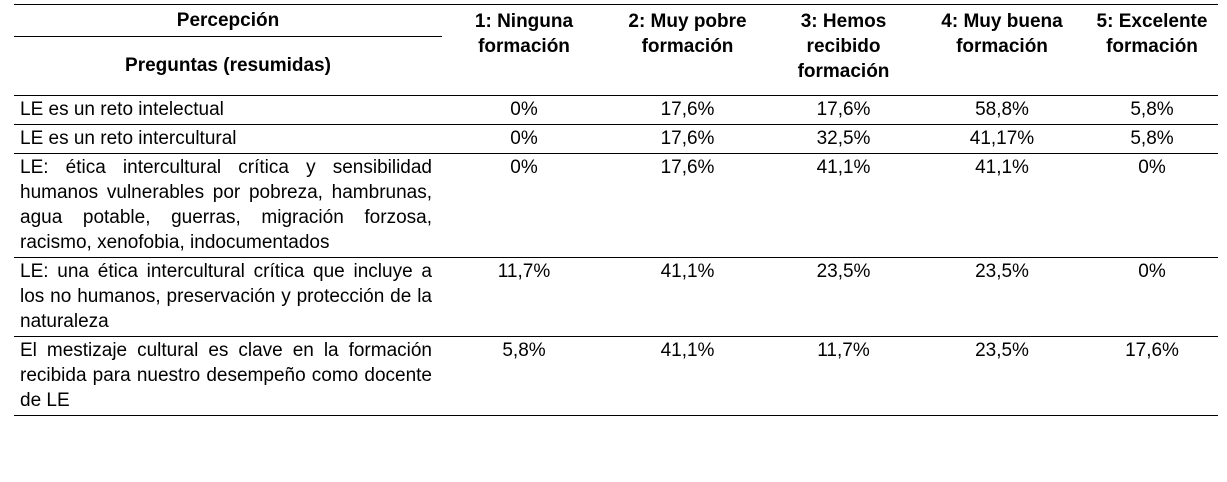 Image resolution: width=1227 pixels, height=482 pixels. Describe the element at coordinates (1002, 110) in the screenshot. I see `row-value-4: 58,8%` at that location.